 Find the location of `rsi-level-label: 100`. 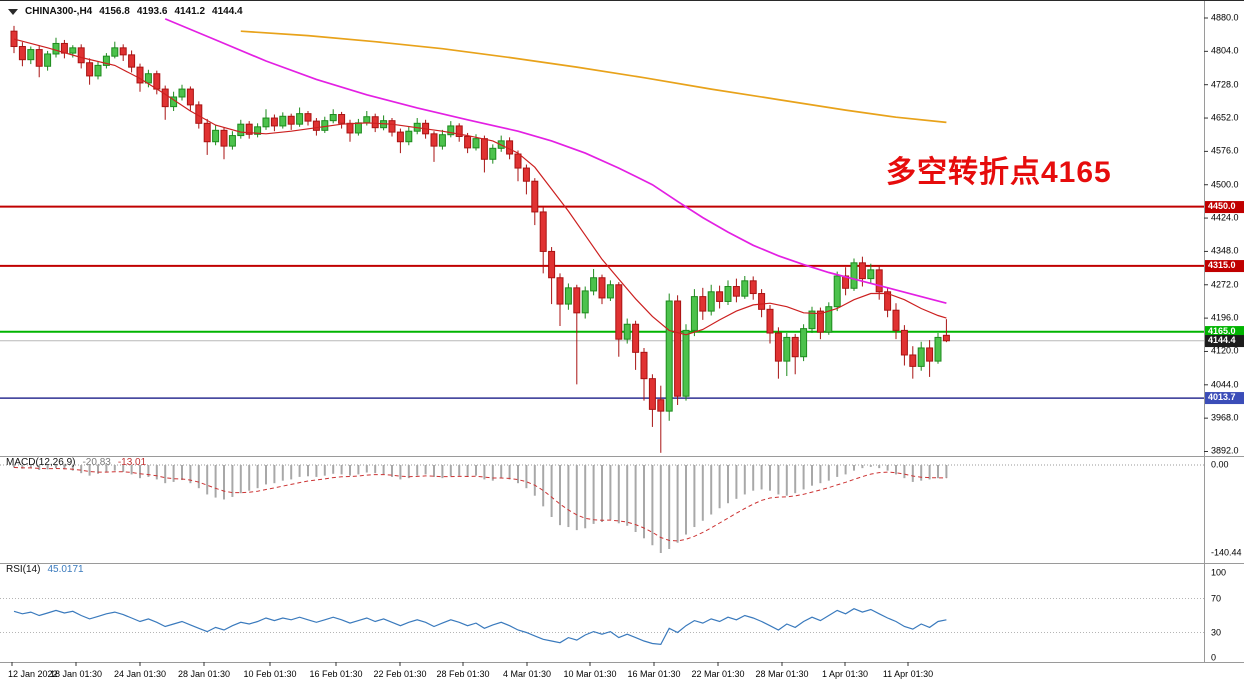

rsi-level-label: 100 is located at coordinates (1219, 572).